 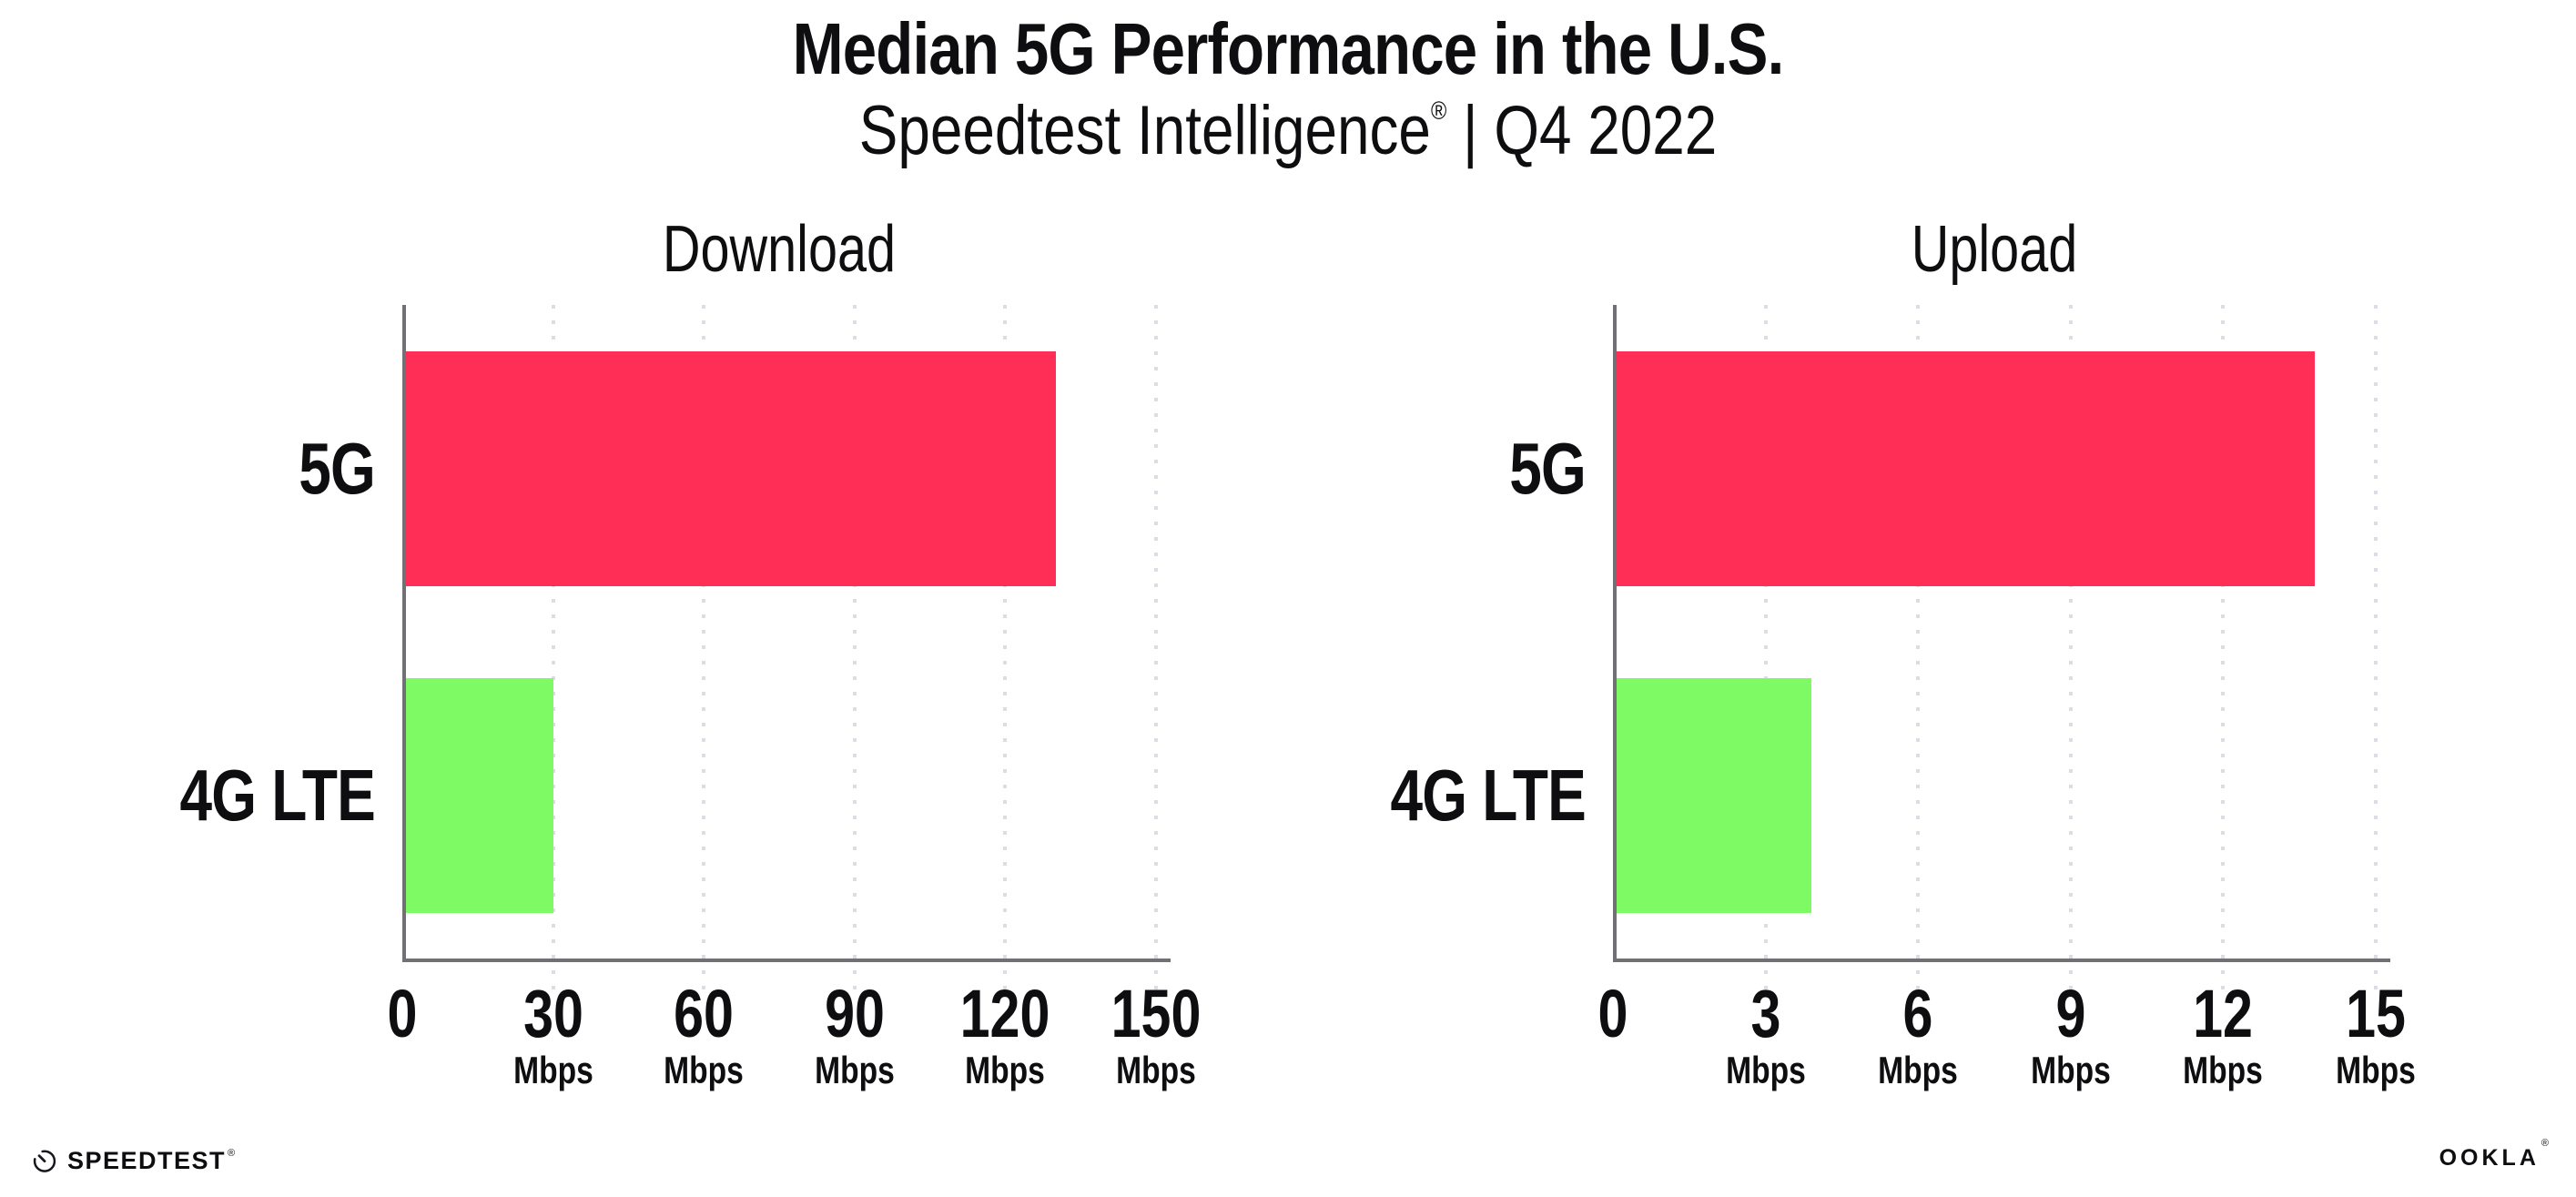 What do you see at coordinates (2489, 1158) in the screenshot?
I see `ookla-logo-text: OOKLA` at bounding box center [2489, 1158].